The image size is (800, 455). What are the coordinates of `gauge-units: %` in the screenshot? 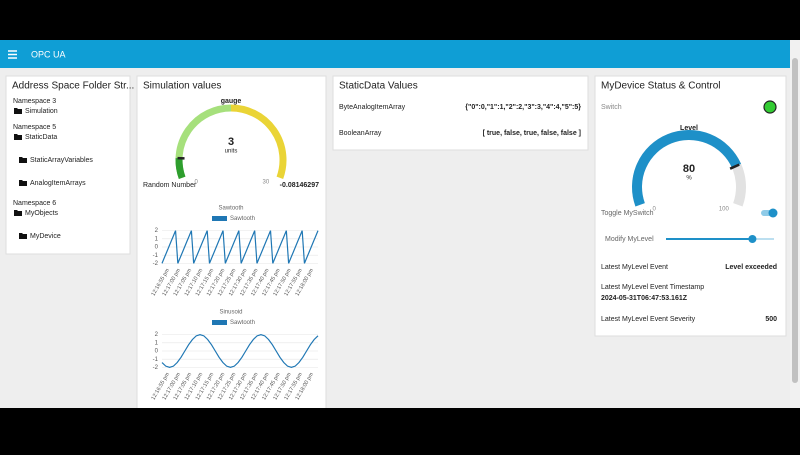 It's located at (689, 179).